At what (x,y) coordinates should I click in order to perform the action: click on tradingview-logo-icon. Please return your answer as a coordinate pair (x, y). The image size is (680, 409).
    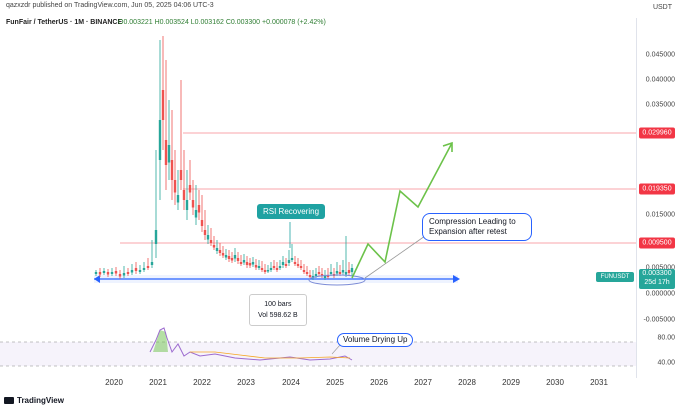
    Looking at the image, I should click on (9, 400).